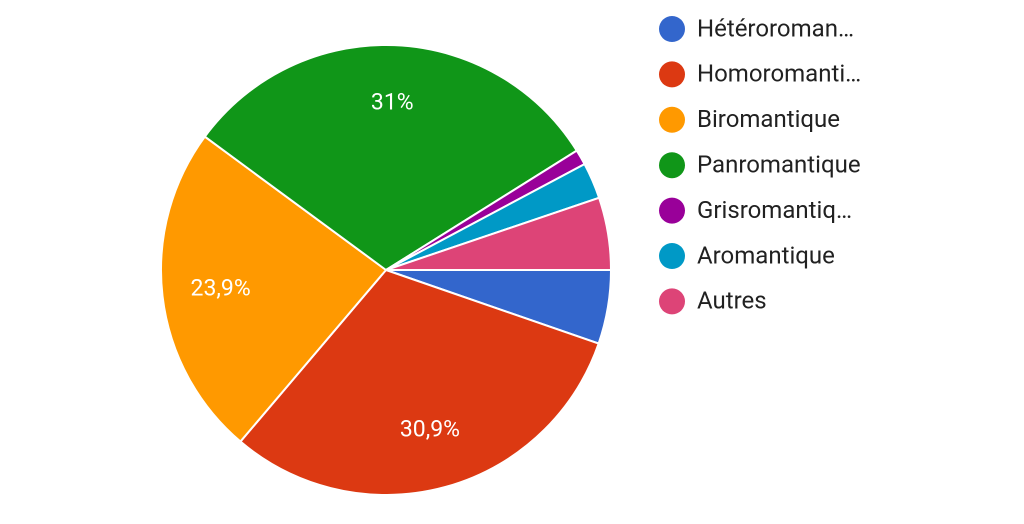 Image resolution: width=1024 pixels, height=524 pixels. What do you see at coordinates (768, 119) in the screenshot?
I see `legend-label: Biromantique` at bounding box center [768, 119].